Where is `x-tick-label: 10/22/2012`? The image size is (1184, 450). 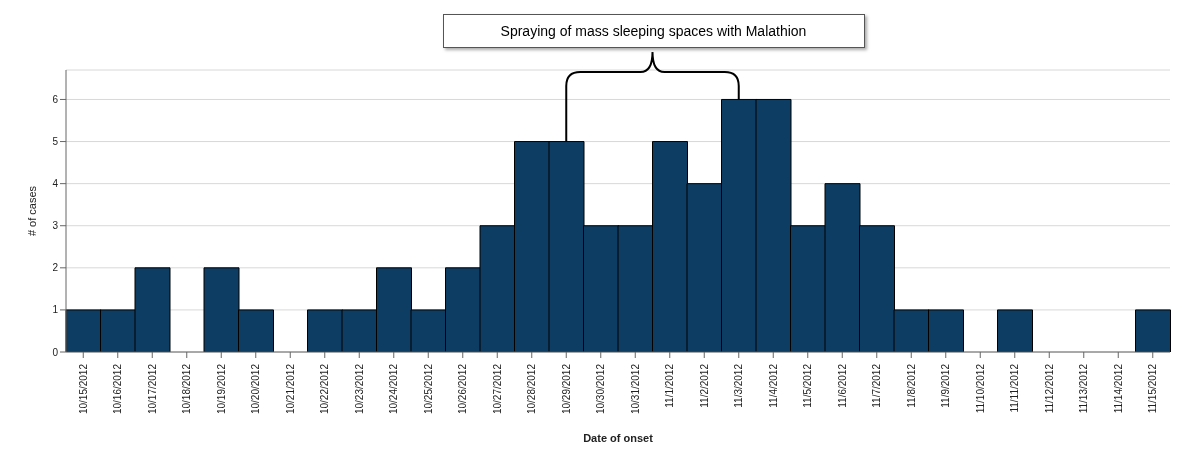 x-tick-label: 10/22/2012 is located at coordinates (325, 389).